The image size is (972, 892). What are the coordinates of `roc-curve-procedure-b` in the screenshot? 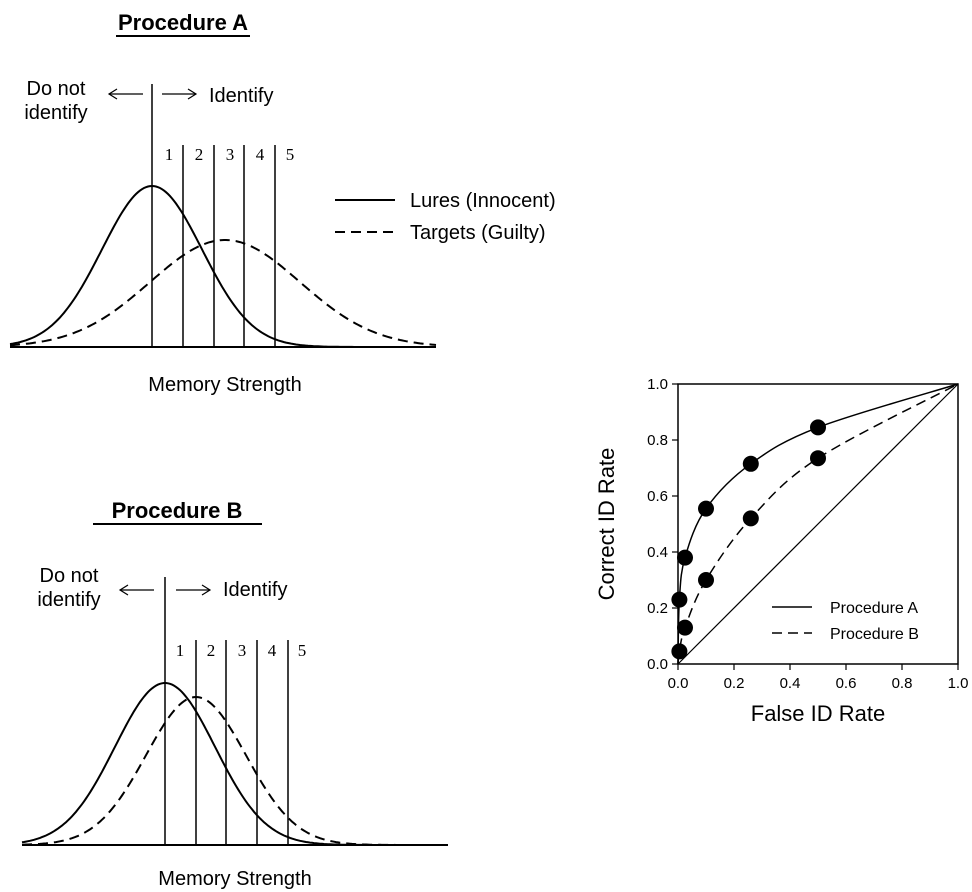 It's located at (818, 524).